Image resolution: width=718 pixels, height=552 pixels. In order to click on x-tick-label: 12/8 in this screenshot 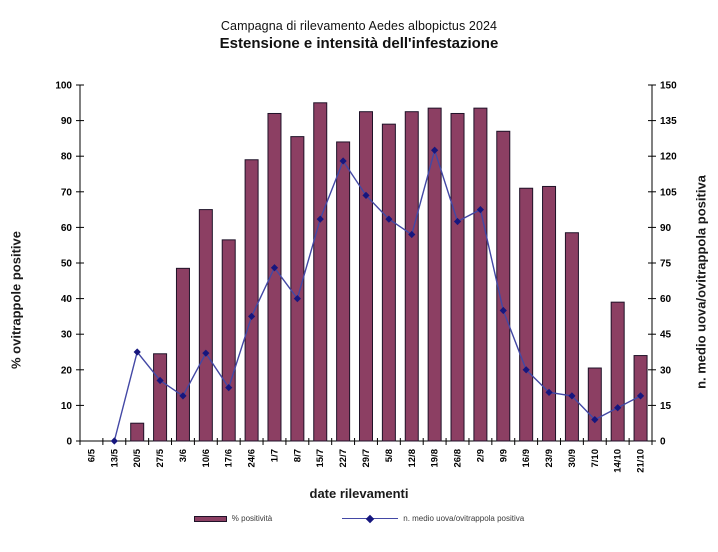, I will do `click(412, 458)`.